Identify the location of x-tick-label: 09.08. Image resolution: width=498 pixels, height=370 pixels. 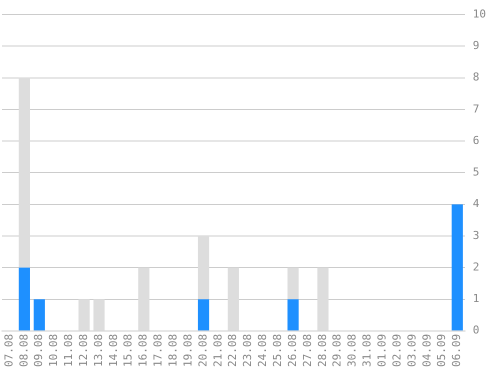
(39, 351).